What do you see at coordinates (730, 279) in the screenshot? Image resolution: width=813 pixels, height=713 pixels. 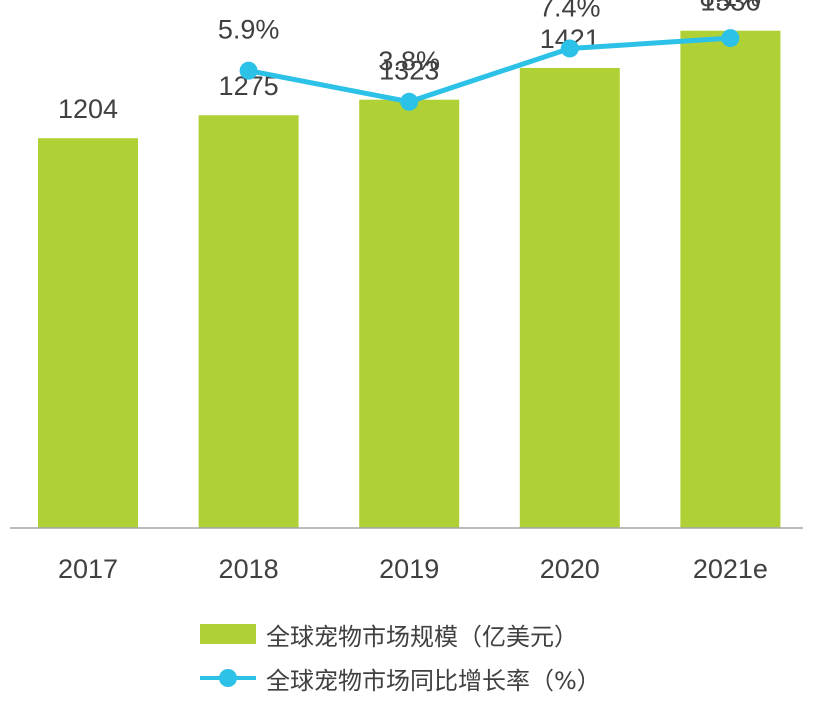 I see `bar-2021e` at bounding box center [730, 279].